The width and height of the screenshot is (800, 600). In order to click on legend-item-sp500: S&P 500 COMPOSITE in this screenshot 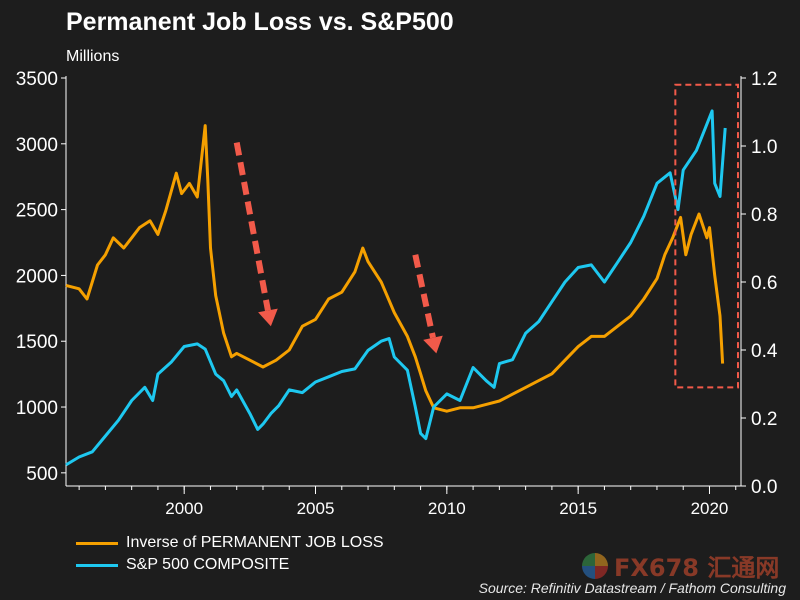, I will do `click(230, 565)`.